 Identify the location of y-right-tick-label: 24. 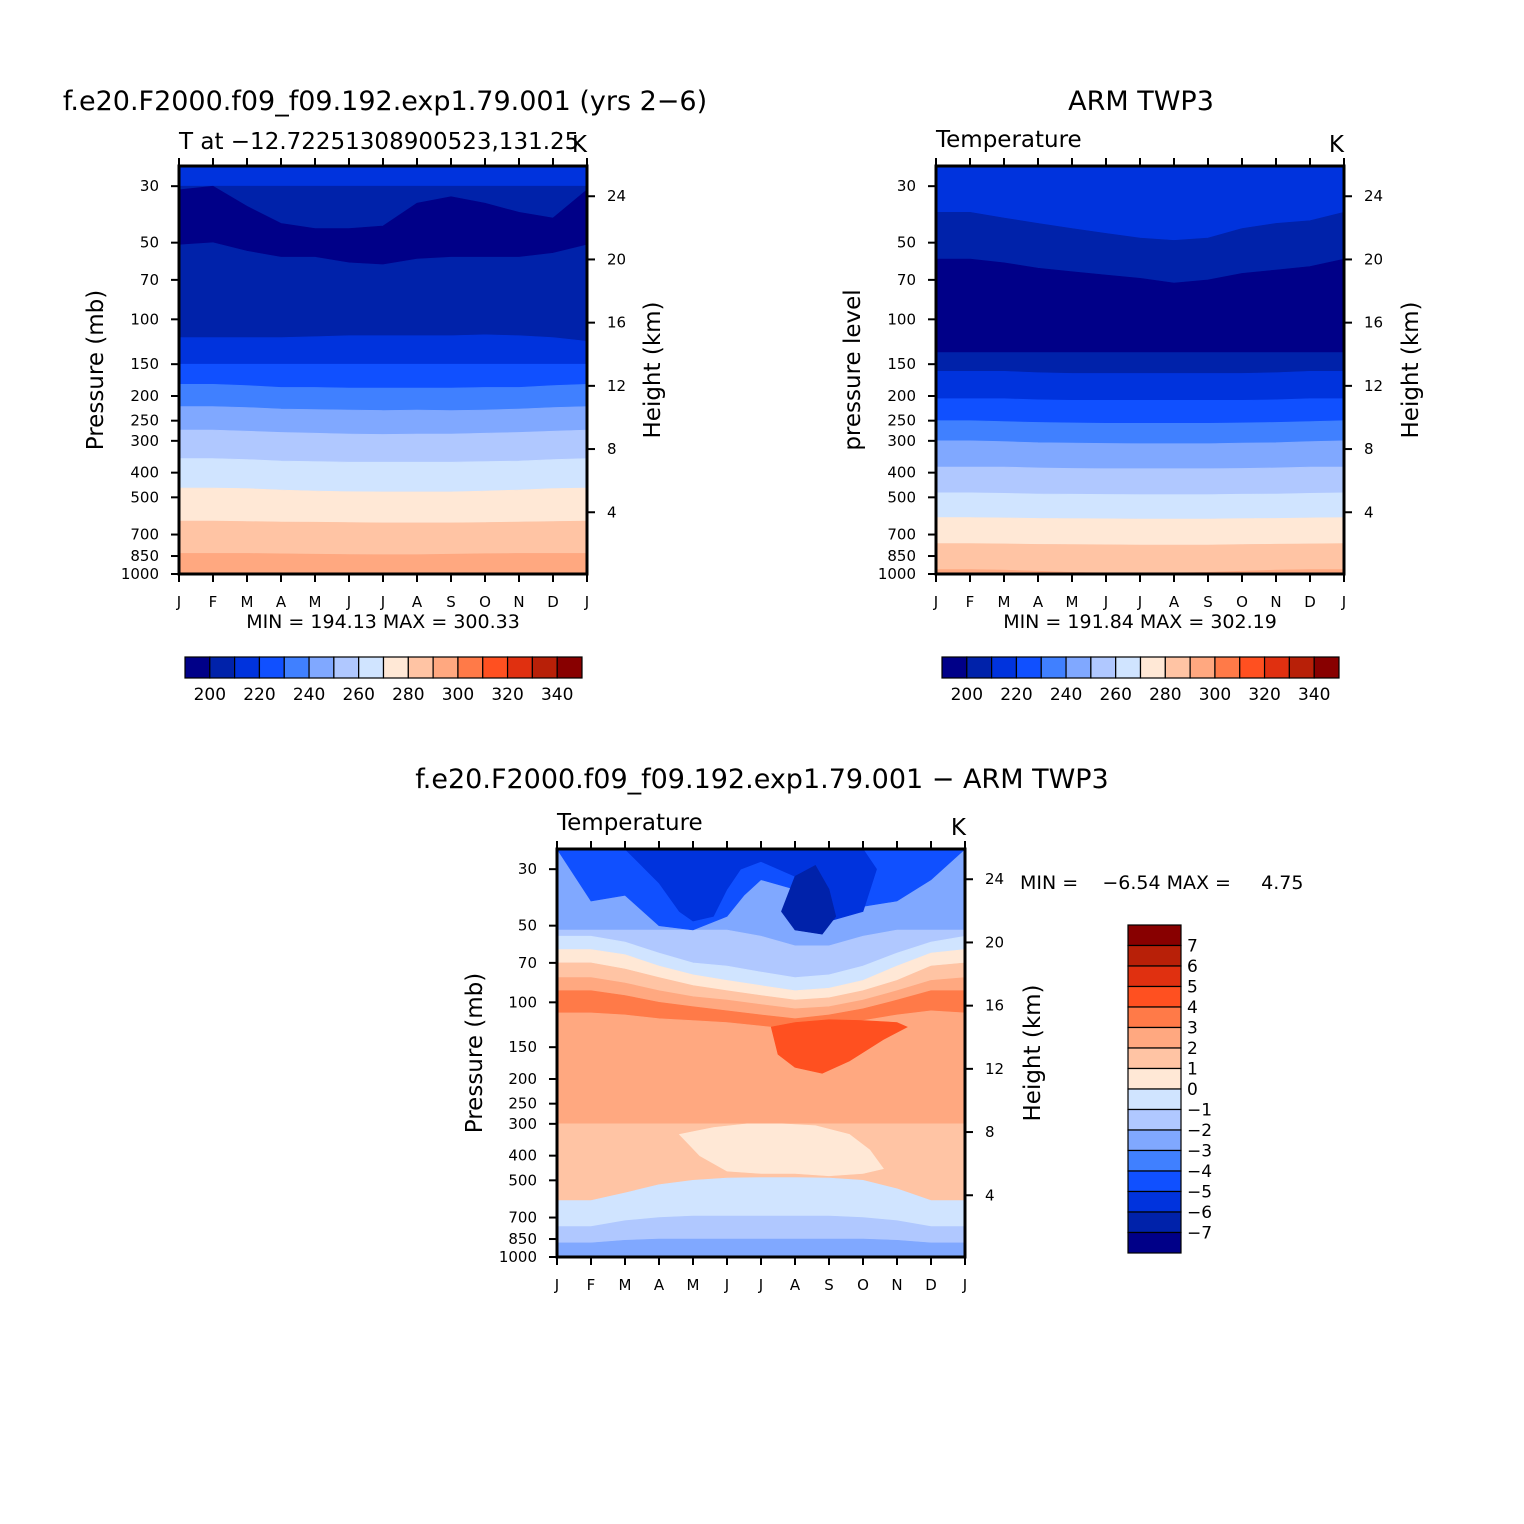
(1373, 196).